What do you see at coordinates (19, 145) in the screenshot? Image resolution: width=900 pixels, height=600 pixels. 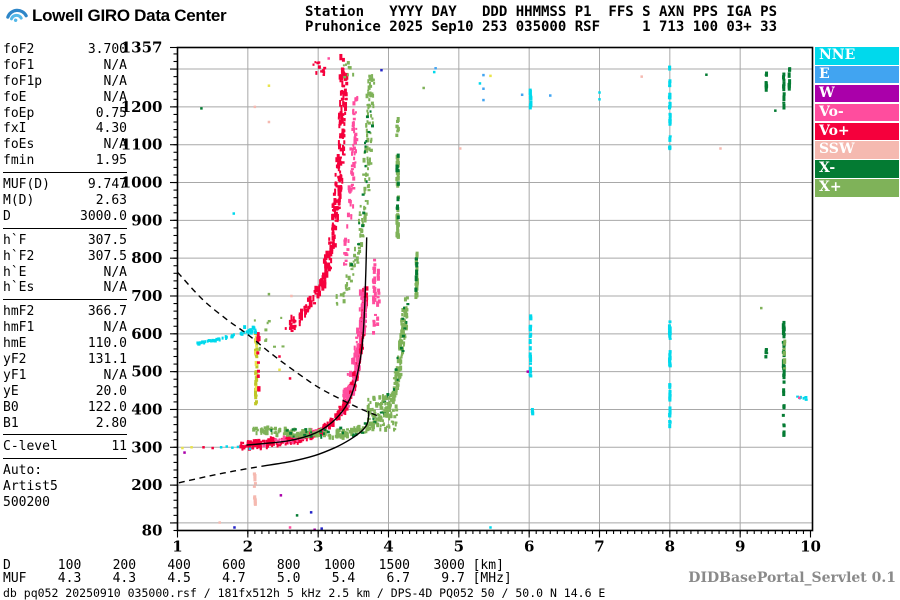 I see `param-label: foEs` at bounding box center [19, 145].